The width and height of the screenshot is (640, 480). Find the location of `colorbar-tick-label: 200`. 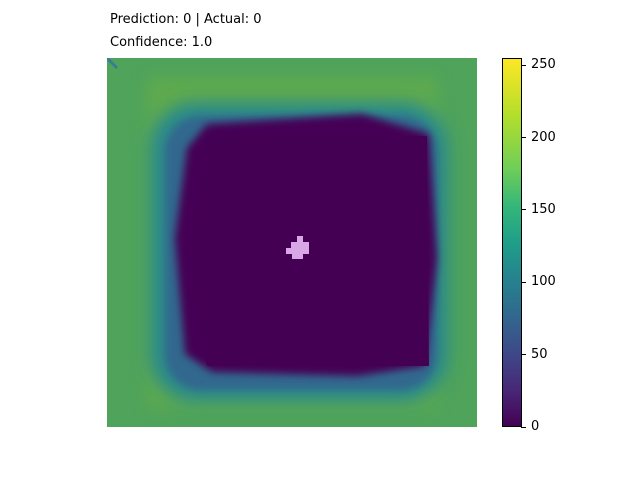

colorbar-tick-label: 200 is located at coordinates (543, 137).